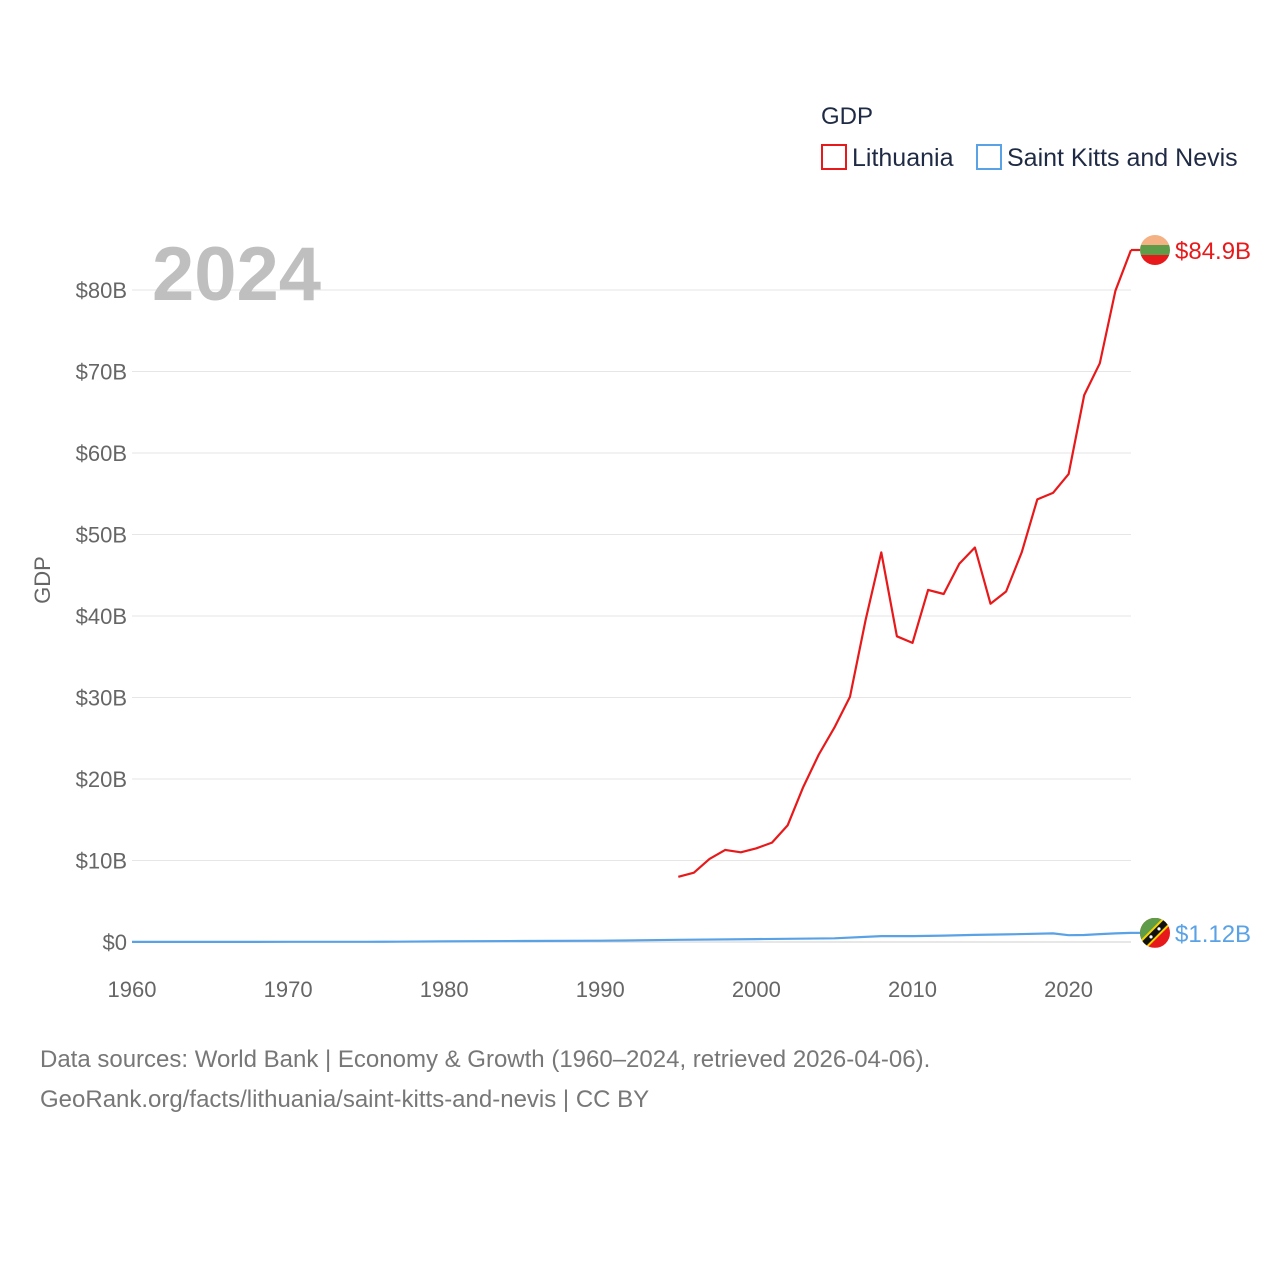 This screenshot has width=1280, height=1280. What do you see at coordinates (115, 942) in the screenshot?
I see `y-tick-label: $0` at bounding box center [115, 942].